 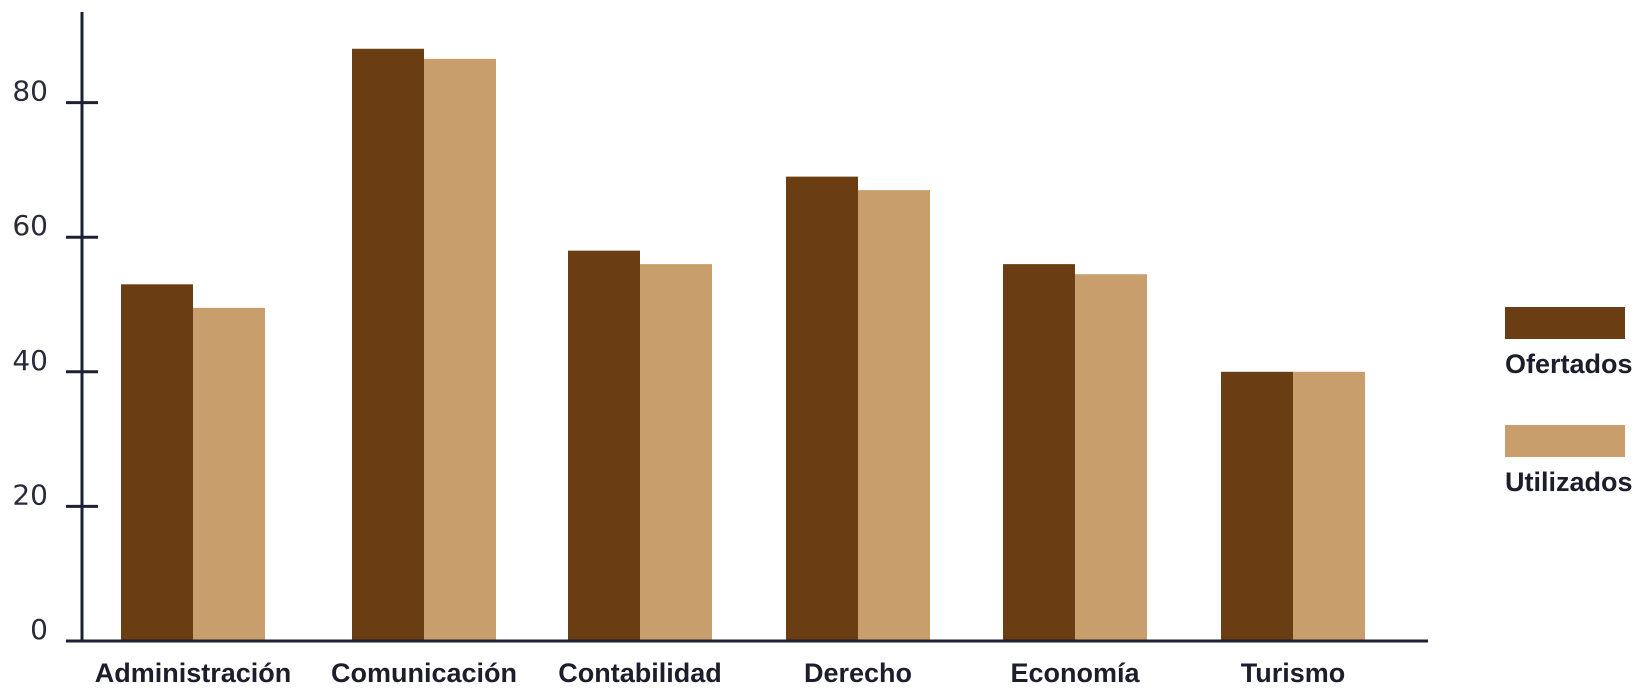 I want to click on x-category-label: Derecho, so click(x=858, y=673).